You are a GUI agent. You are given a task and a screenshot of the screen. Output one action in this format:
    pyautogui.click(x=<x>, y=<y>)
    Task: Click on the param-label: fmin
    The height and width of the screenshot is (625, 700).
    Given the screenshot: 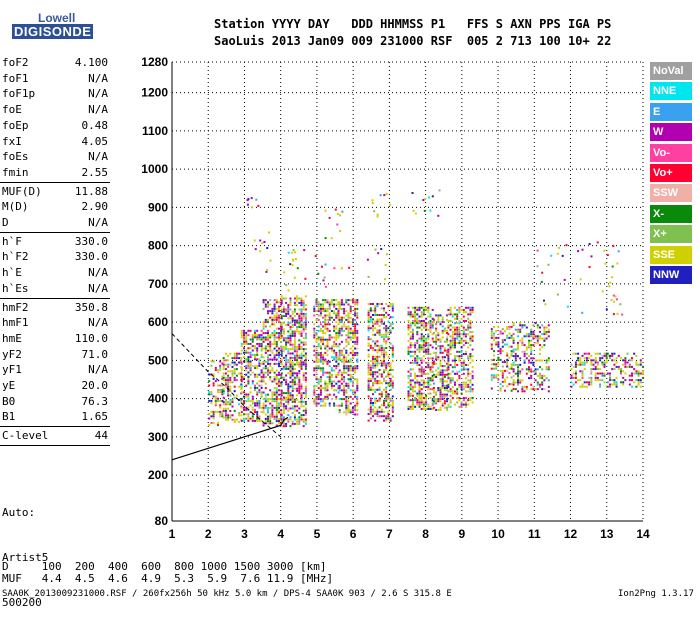 What is the action you would take?
    pyautogui.click(x=15, y=172)
    